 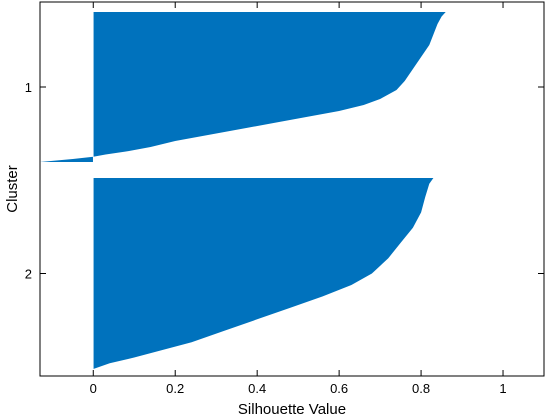 What do you see at coordinates (502, 388) in the screenshot?
I see `x-tick-label: 1` at bounding box center [502, 388].